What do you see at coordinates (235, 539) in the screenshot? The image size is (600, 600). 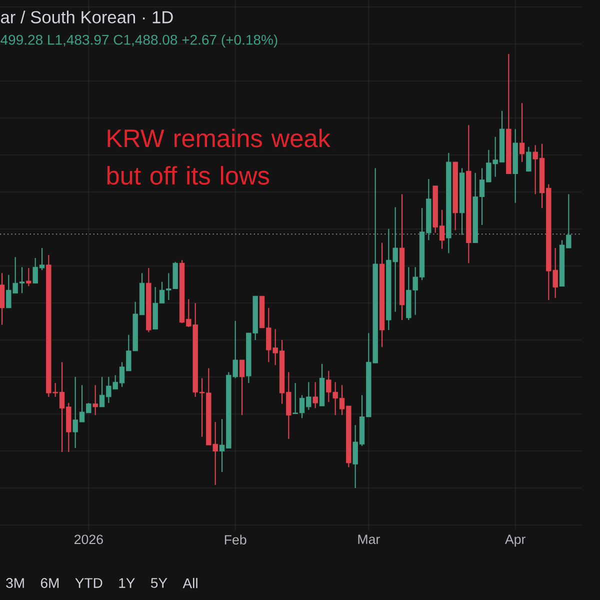 I see `x-tick-label: Feb` at bounding box center [235, 539].